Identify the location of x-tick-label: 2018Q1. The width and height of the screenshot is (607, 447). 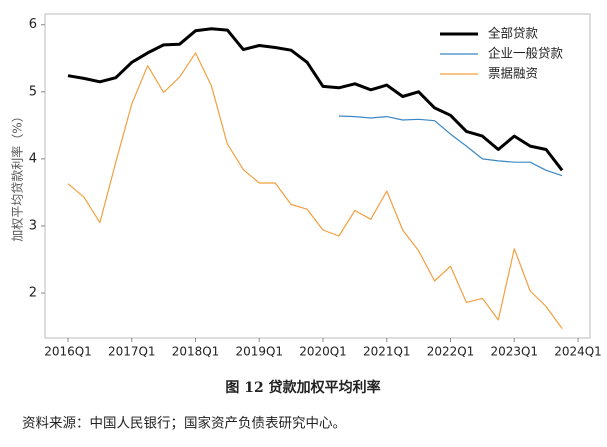
(196, 352).